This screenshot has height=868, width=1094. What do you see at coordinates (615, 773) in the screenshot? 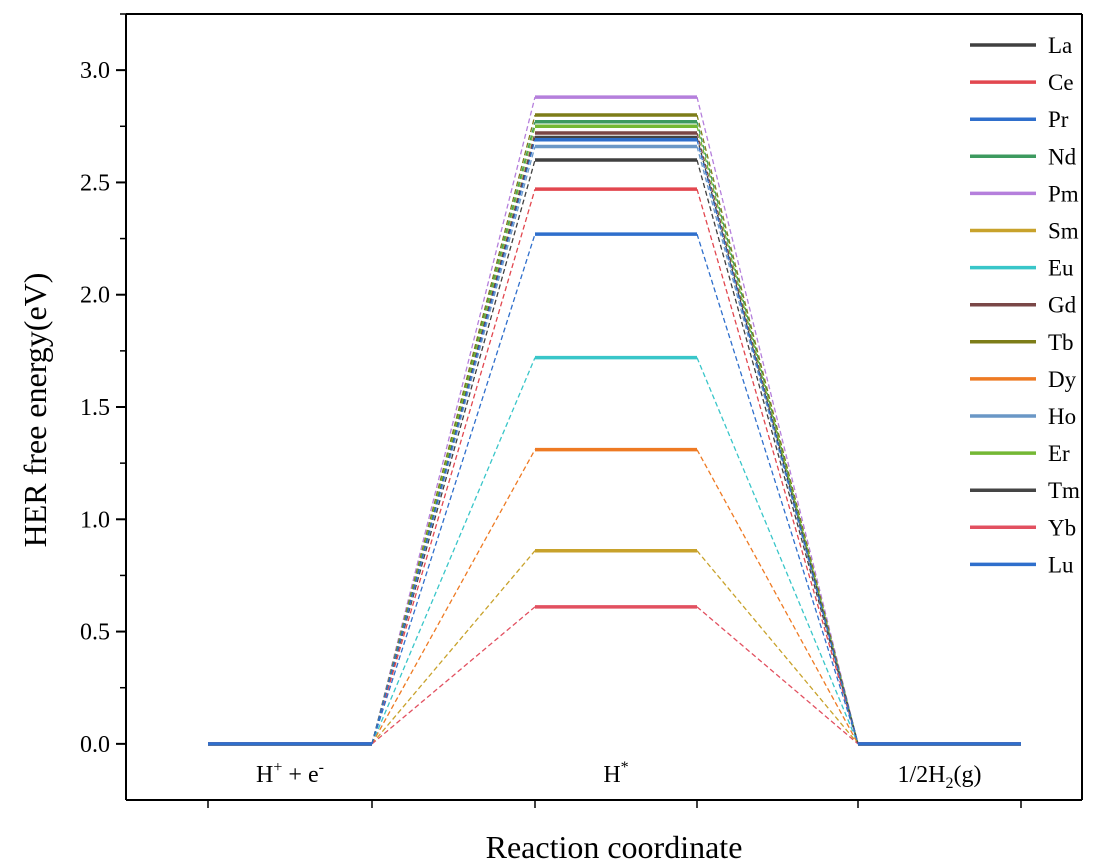
I see `x-state-label: H*` at bounding box center [615, 773].